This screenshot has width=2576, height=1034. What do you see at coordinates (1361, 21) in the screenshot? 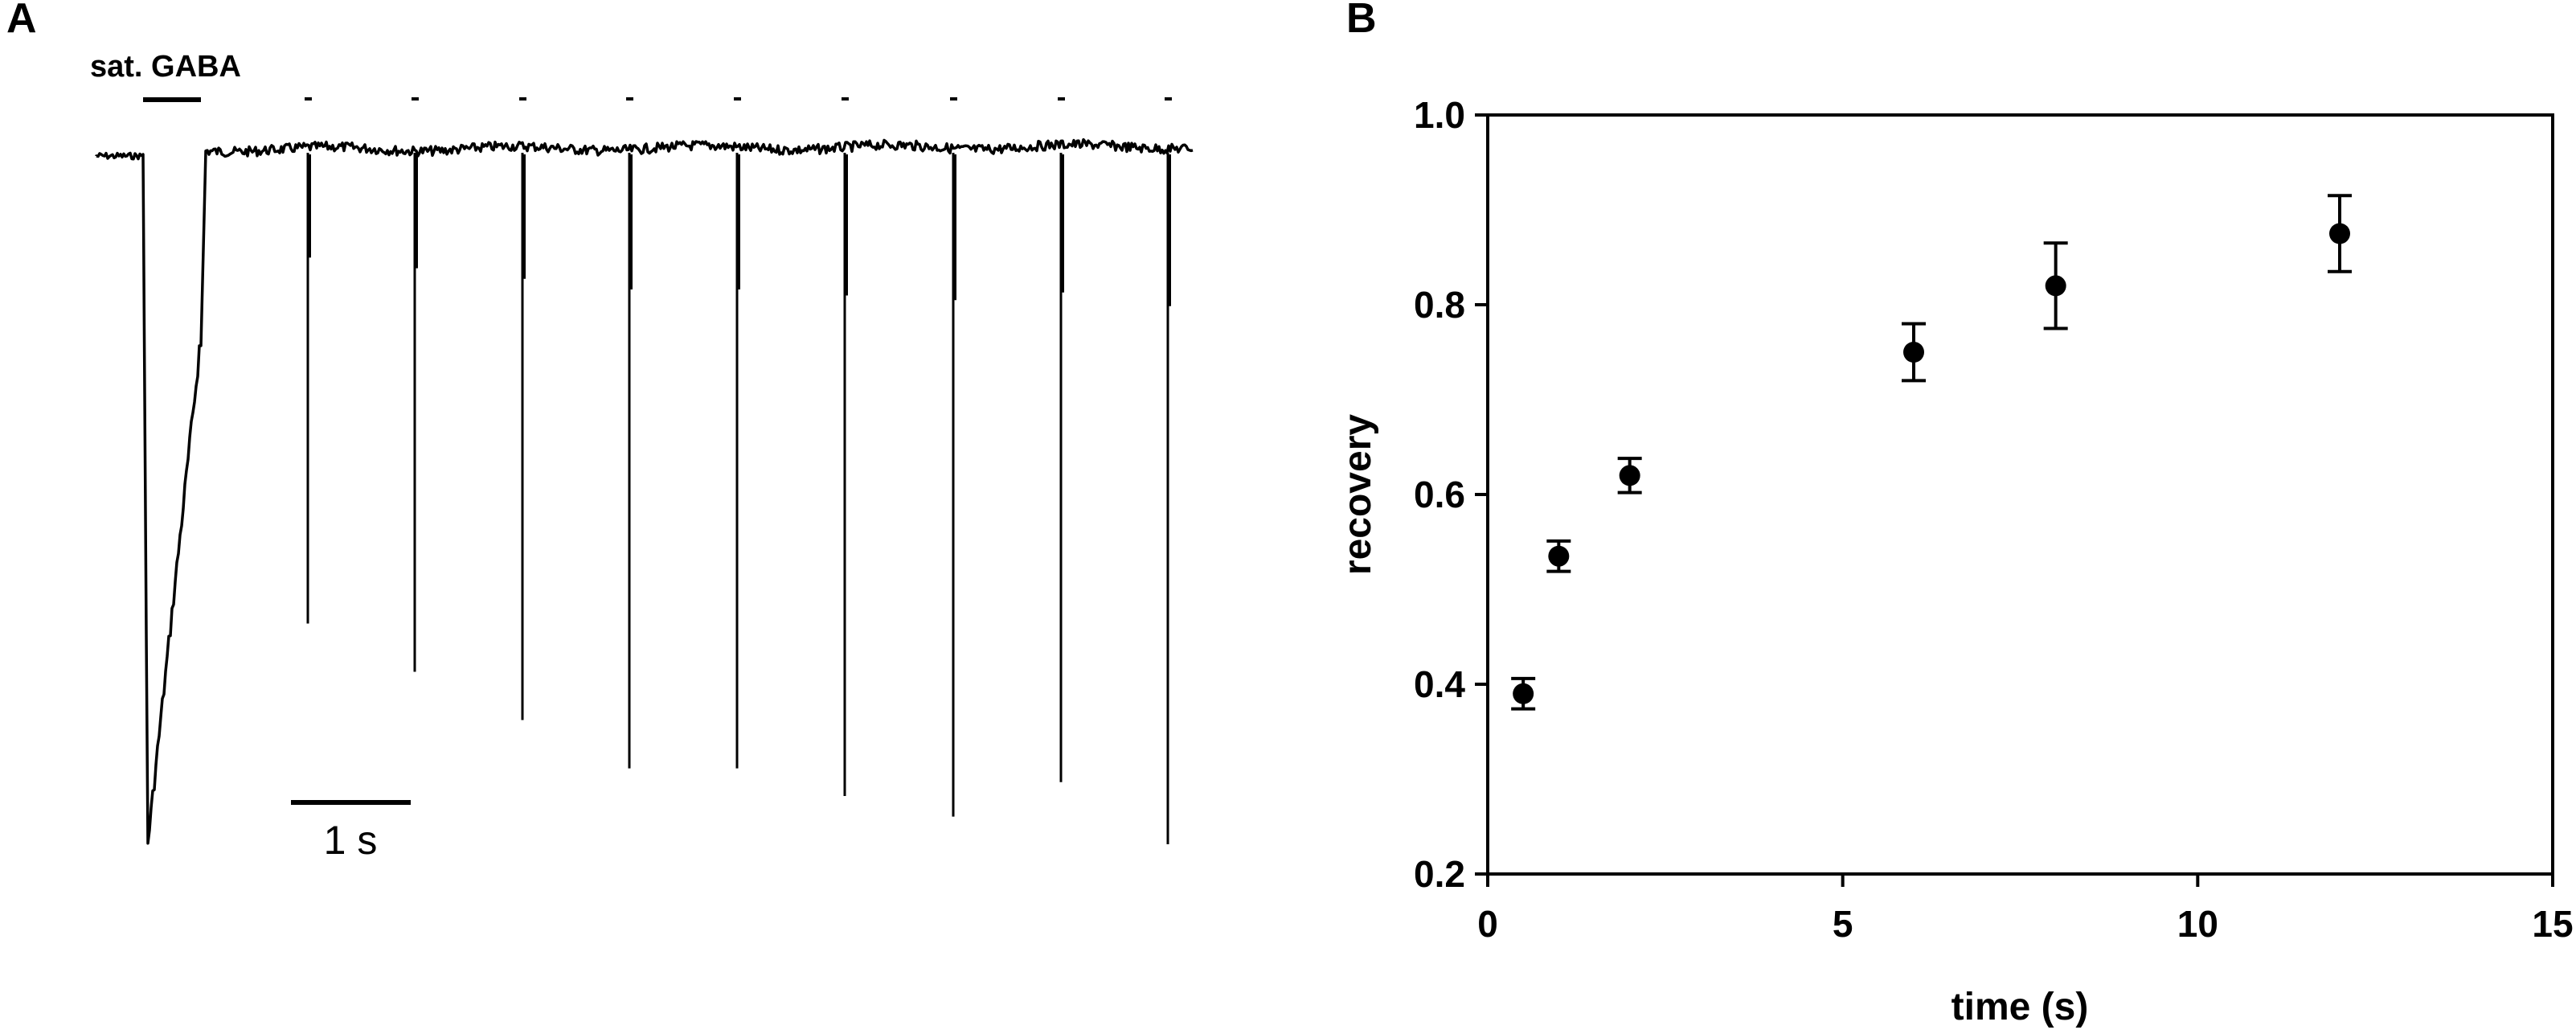
I see `panel-b-letter: B` at bounding box center [1361, 21].